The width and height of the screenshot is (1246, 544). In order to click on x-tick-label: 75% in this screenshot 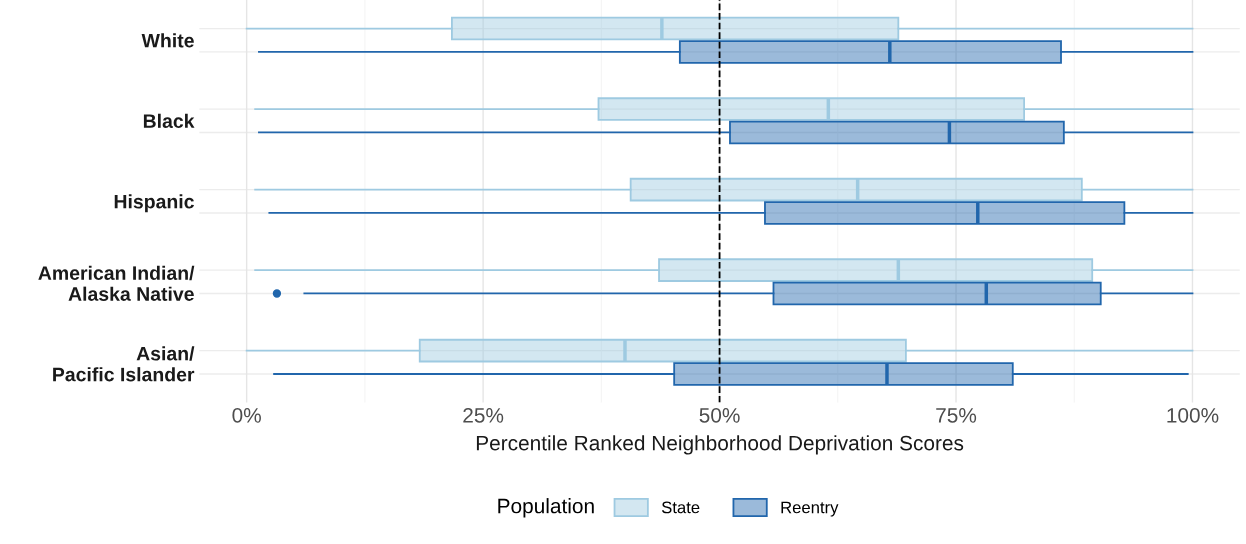, I will do `click(956, 415)`.